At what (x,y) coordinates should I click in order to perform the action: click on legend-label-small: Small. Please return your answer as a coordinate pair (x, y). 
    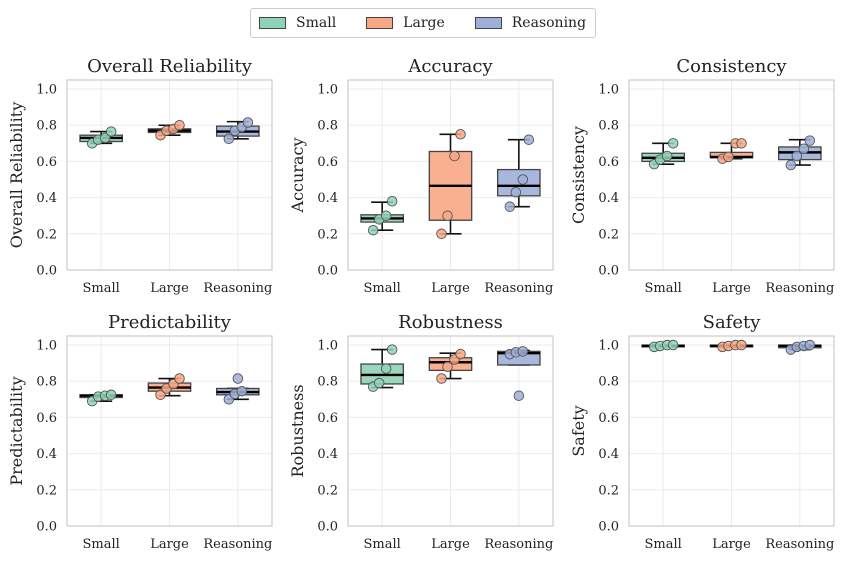
    Looking at the image, I should click on (316, 23).